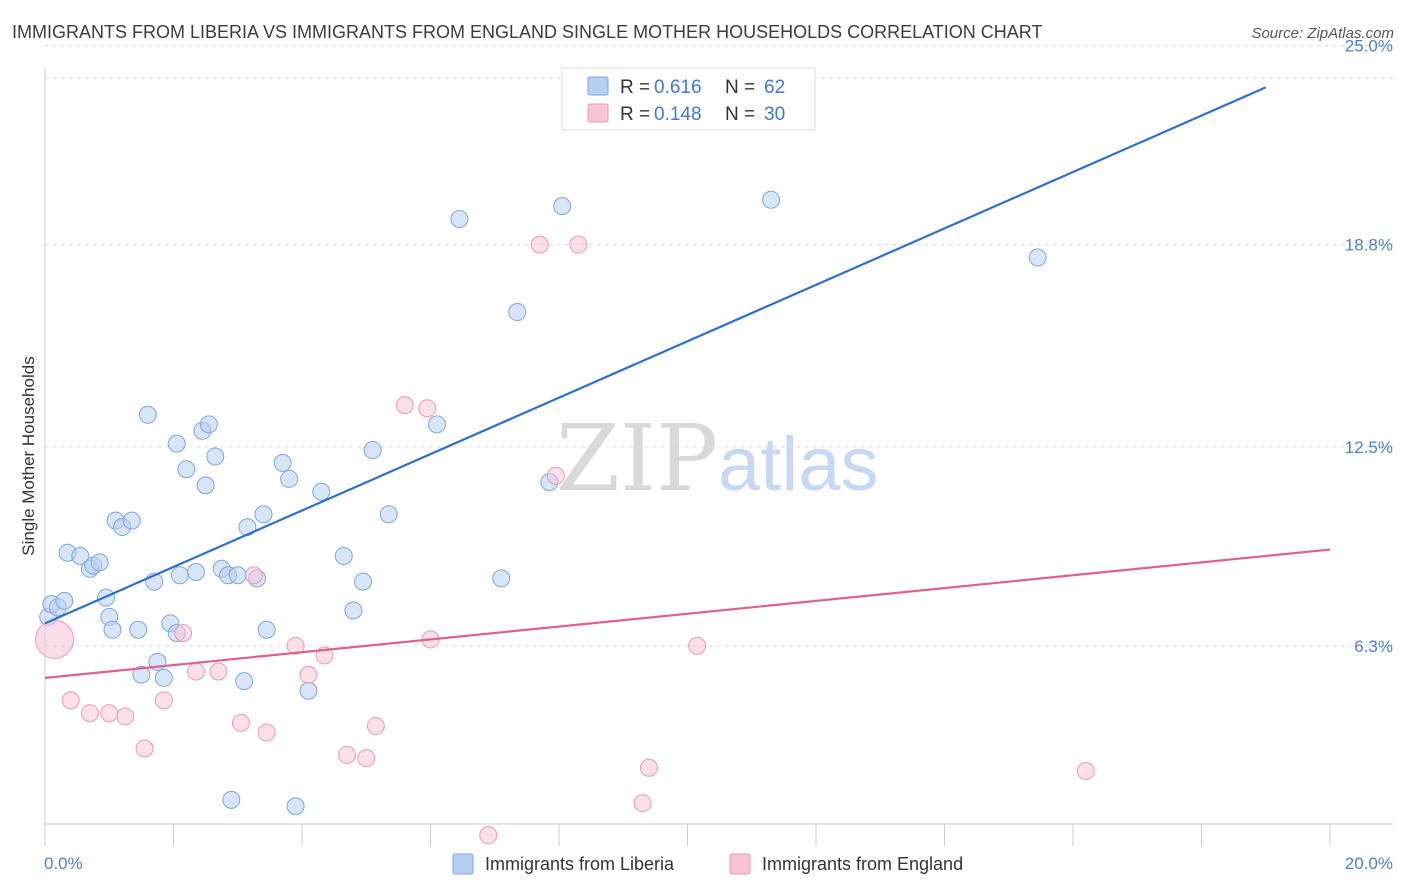  Describe the element at coordinates (463, 864) in the screenshot. I see `bottom-legend-swatch-liberia` at that location.